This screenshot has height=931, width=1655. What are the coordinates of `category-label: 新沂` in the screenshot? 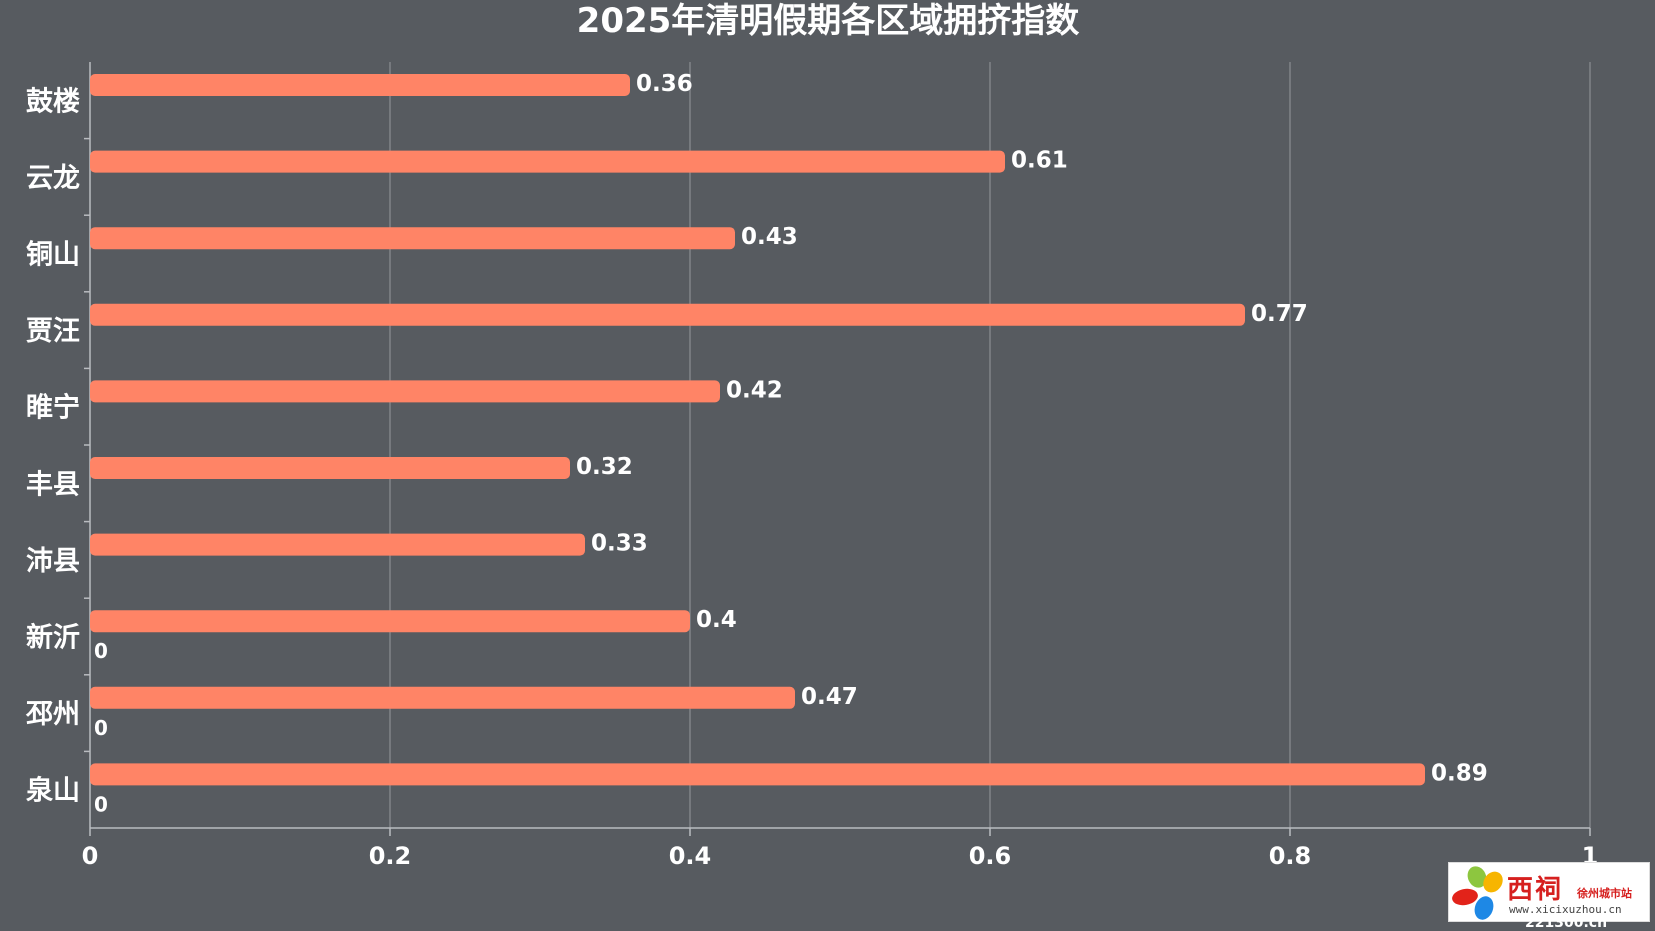 It's located at (53, 638).